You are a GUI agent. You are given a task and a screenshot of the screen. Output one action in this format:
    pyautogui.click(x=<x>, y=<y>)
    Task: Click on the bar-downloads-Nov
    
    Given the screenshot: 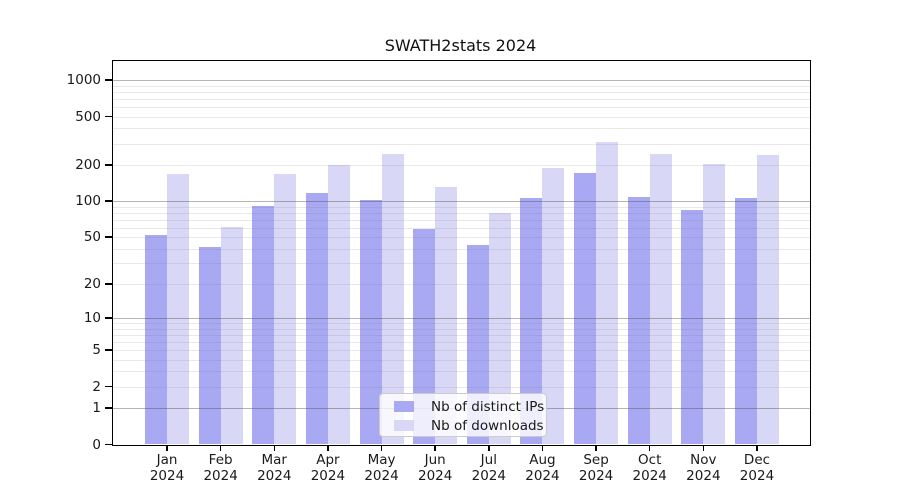 What is the action you would take?
    pyautogui.click(x=714, y=304)
    